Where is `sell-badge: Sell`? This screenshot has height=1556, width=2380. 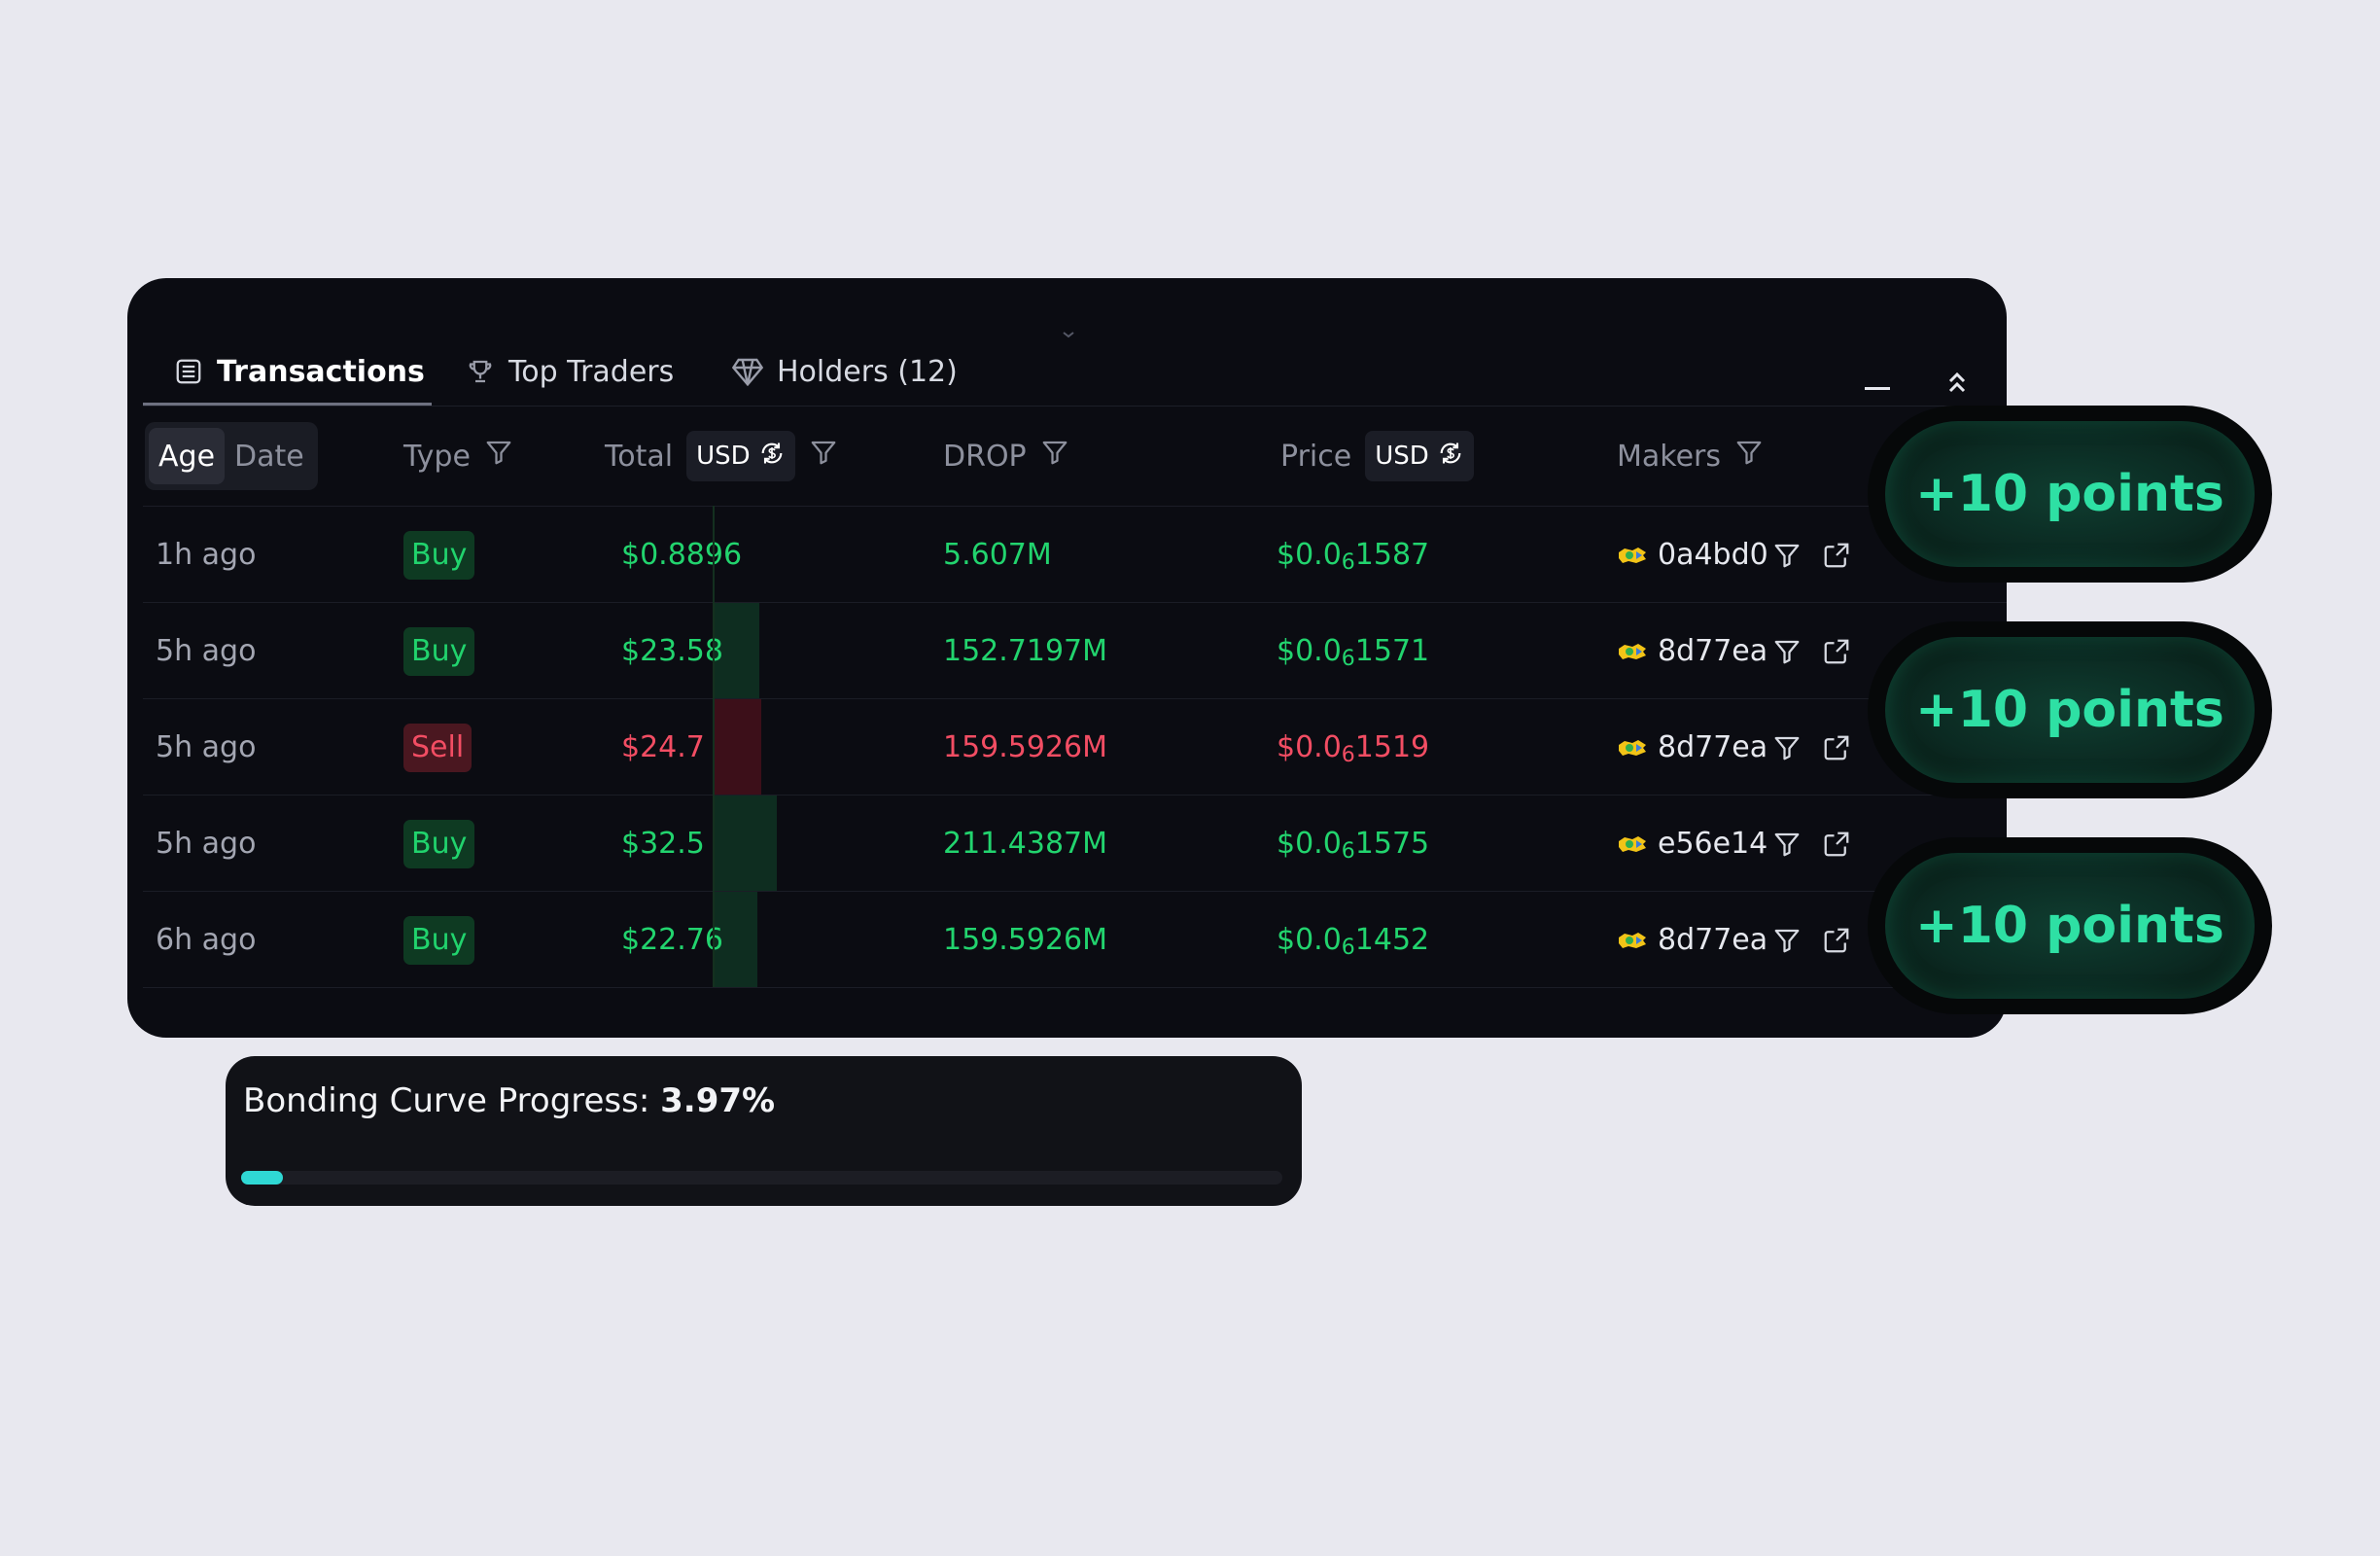 sell-badge: Sell is located at coordinates (437, 747).